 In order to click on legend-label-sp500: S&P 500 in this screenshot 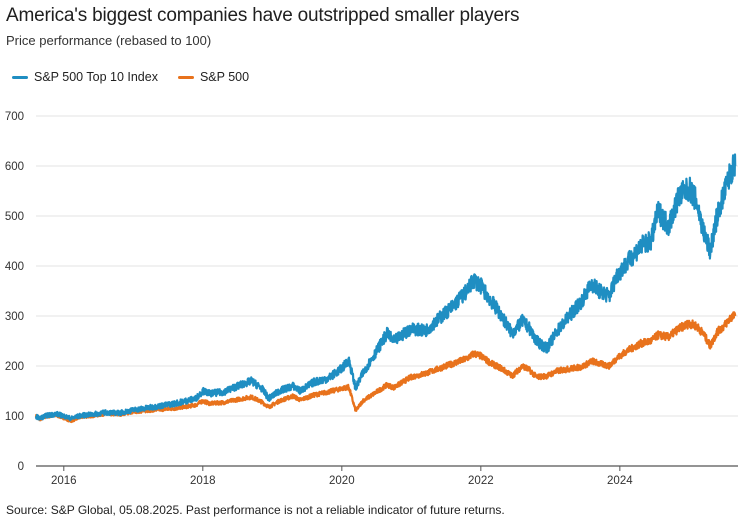, I will do `click(224, 77)`.